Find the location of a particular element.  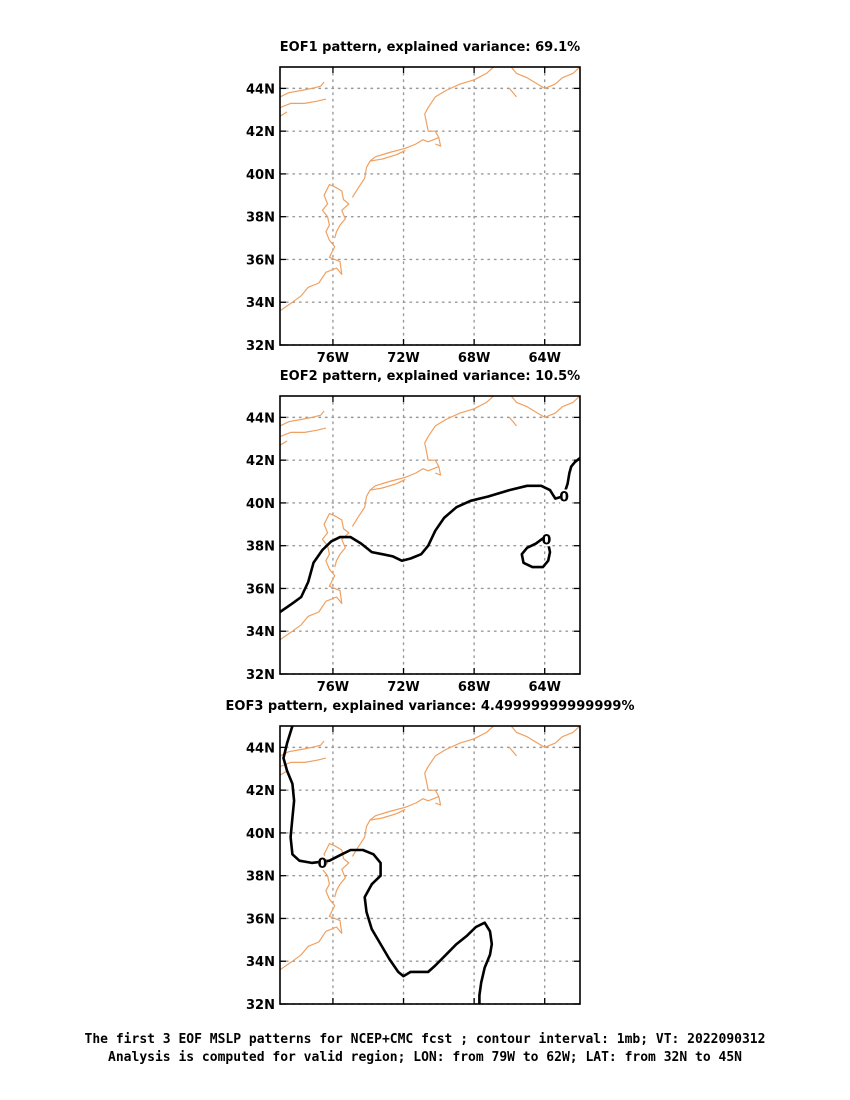

panel-title: EOF1 pattern, explained variance: 69.1% is located at coordinates (430, 47).